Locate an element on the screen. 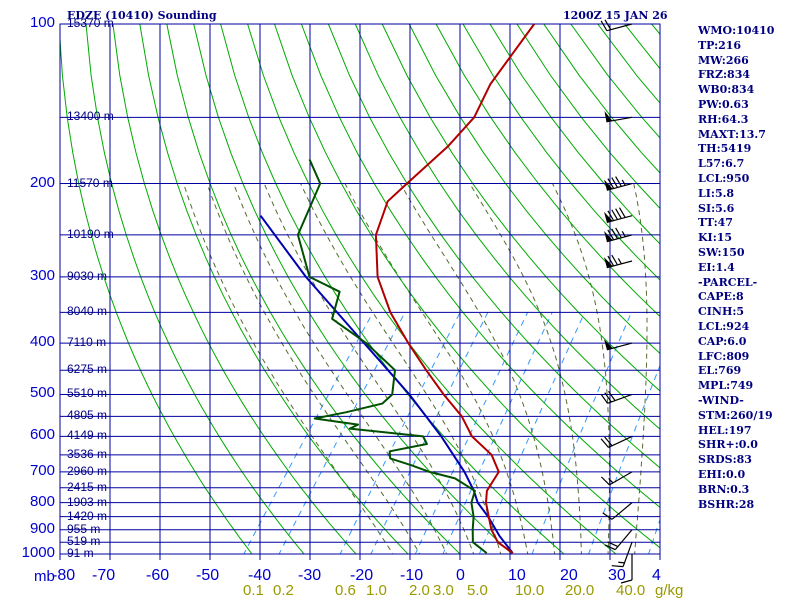 This screenshot has height=600, width=800. station-title: EDZE (10410) Sounding is located at coordinates (142, 15).